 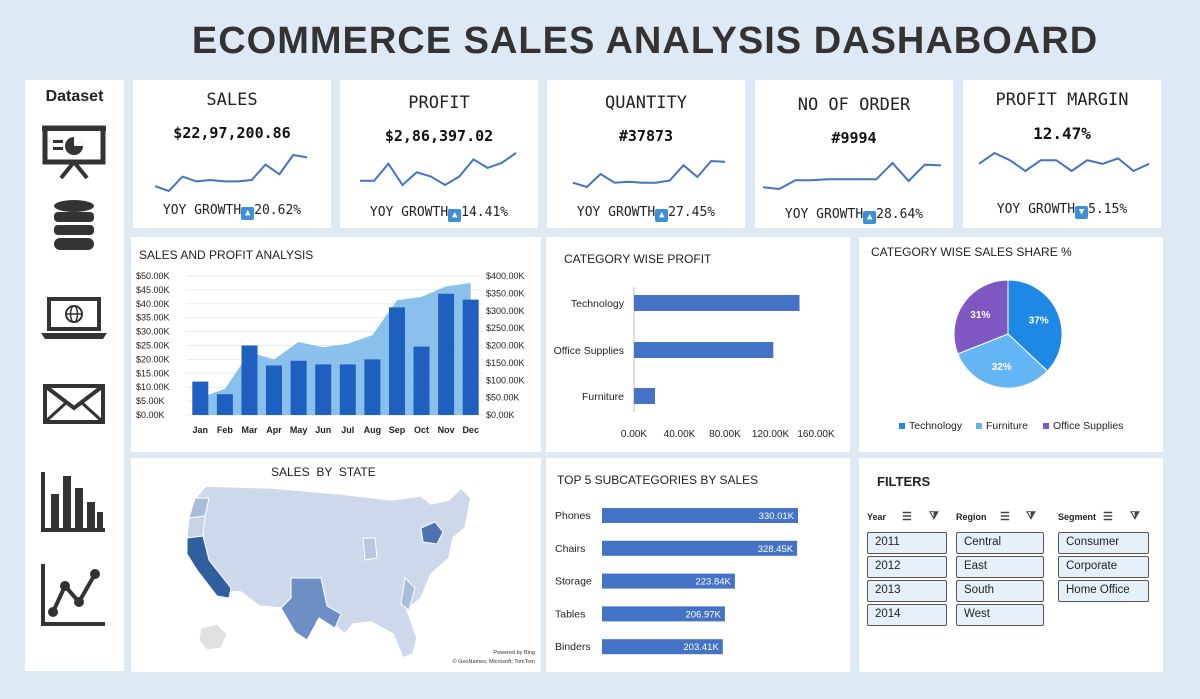 I want to click on slicer-option: Home Office, so click(x=1103, y=591).